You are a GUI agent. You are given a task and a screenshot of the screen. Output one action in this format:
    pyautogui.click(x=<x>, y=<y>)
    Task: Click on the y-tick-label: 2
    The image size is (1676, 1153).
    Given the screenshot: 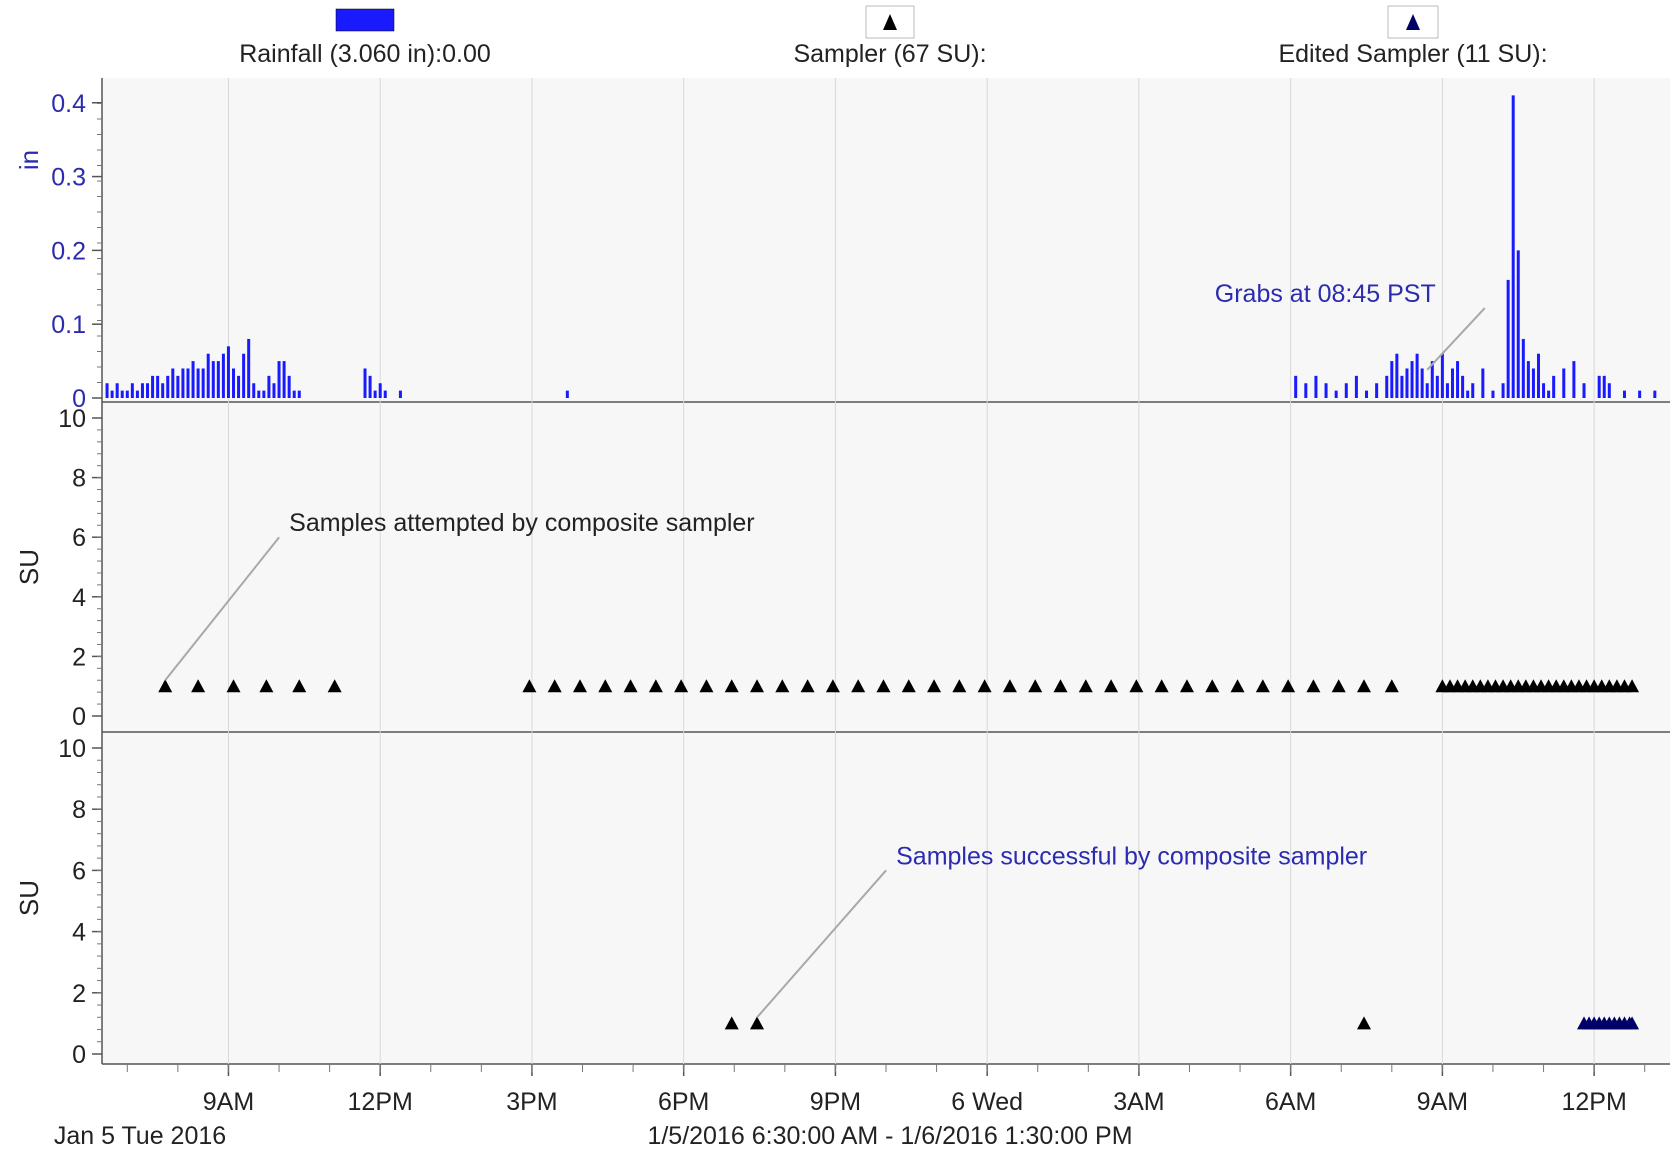 What is the action you would take?
    pyautogui.click(x=79, y=657)
    